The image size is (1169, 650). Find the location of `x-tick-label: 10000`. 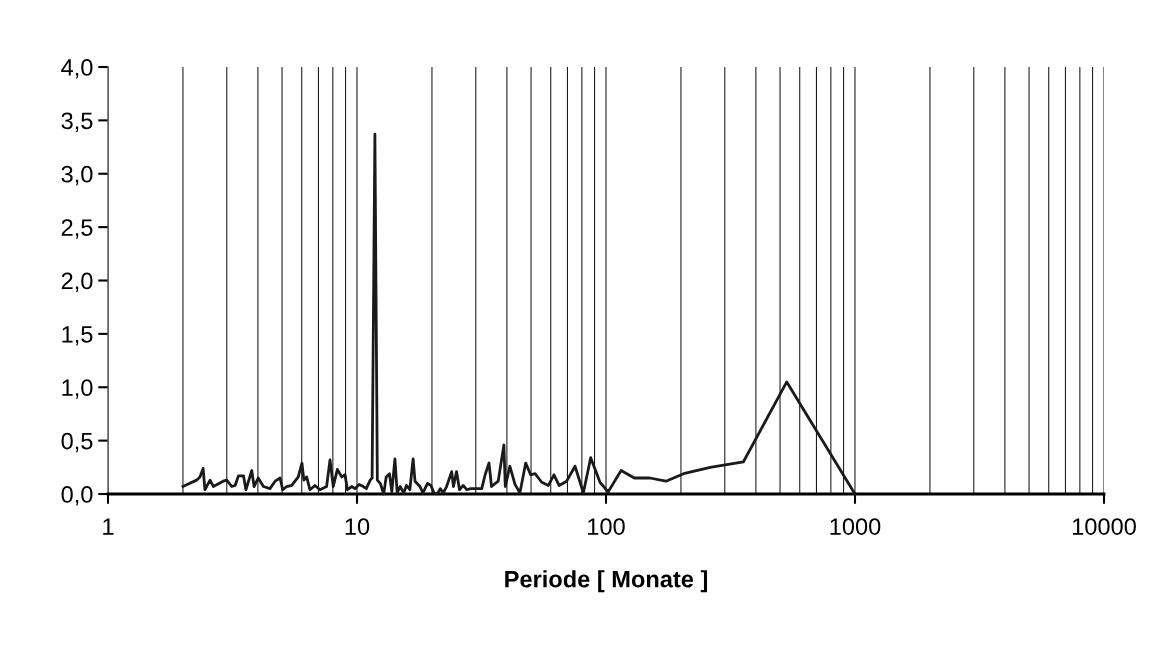

x-tick-label: 10000 is located at coordinates (1104, 526).